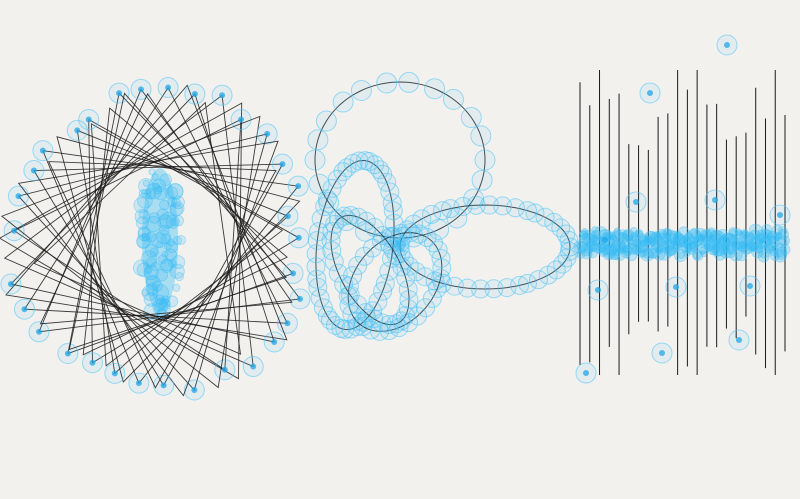 This screenshot has width=800, height=499. I want to click on core-ellipse, so click(160, 240).